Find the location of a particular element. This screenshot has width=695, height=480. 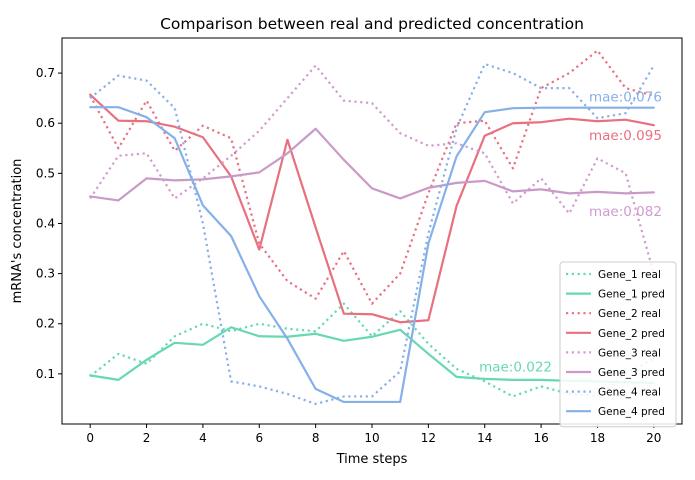

x-tick-label: 18 is located at coordinates (597, 438).